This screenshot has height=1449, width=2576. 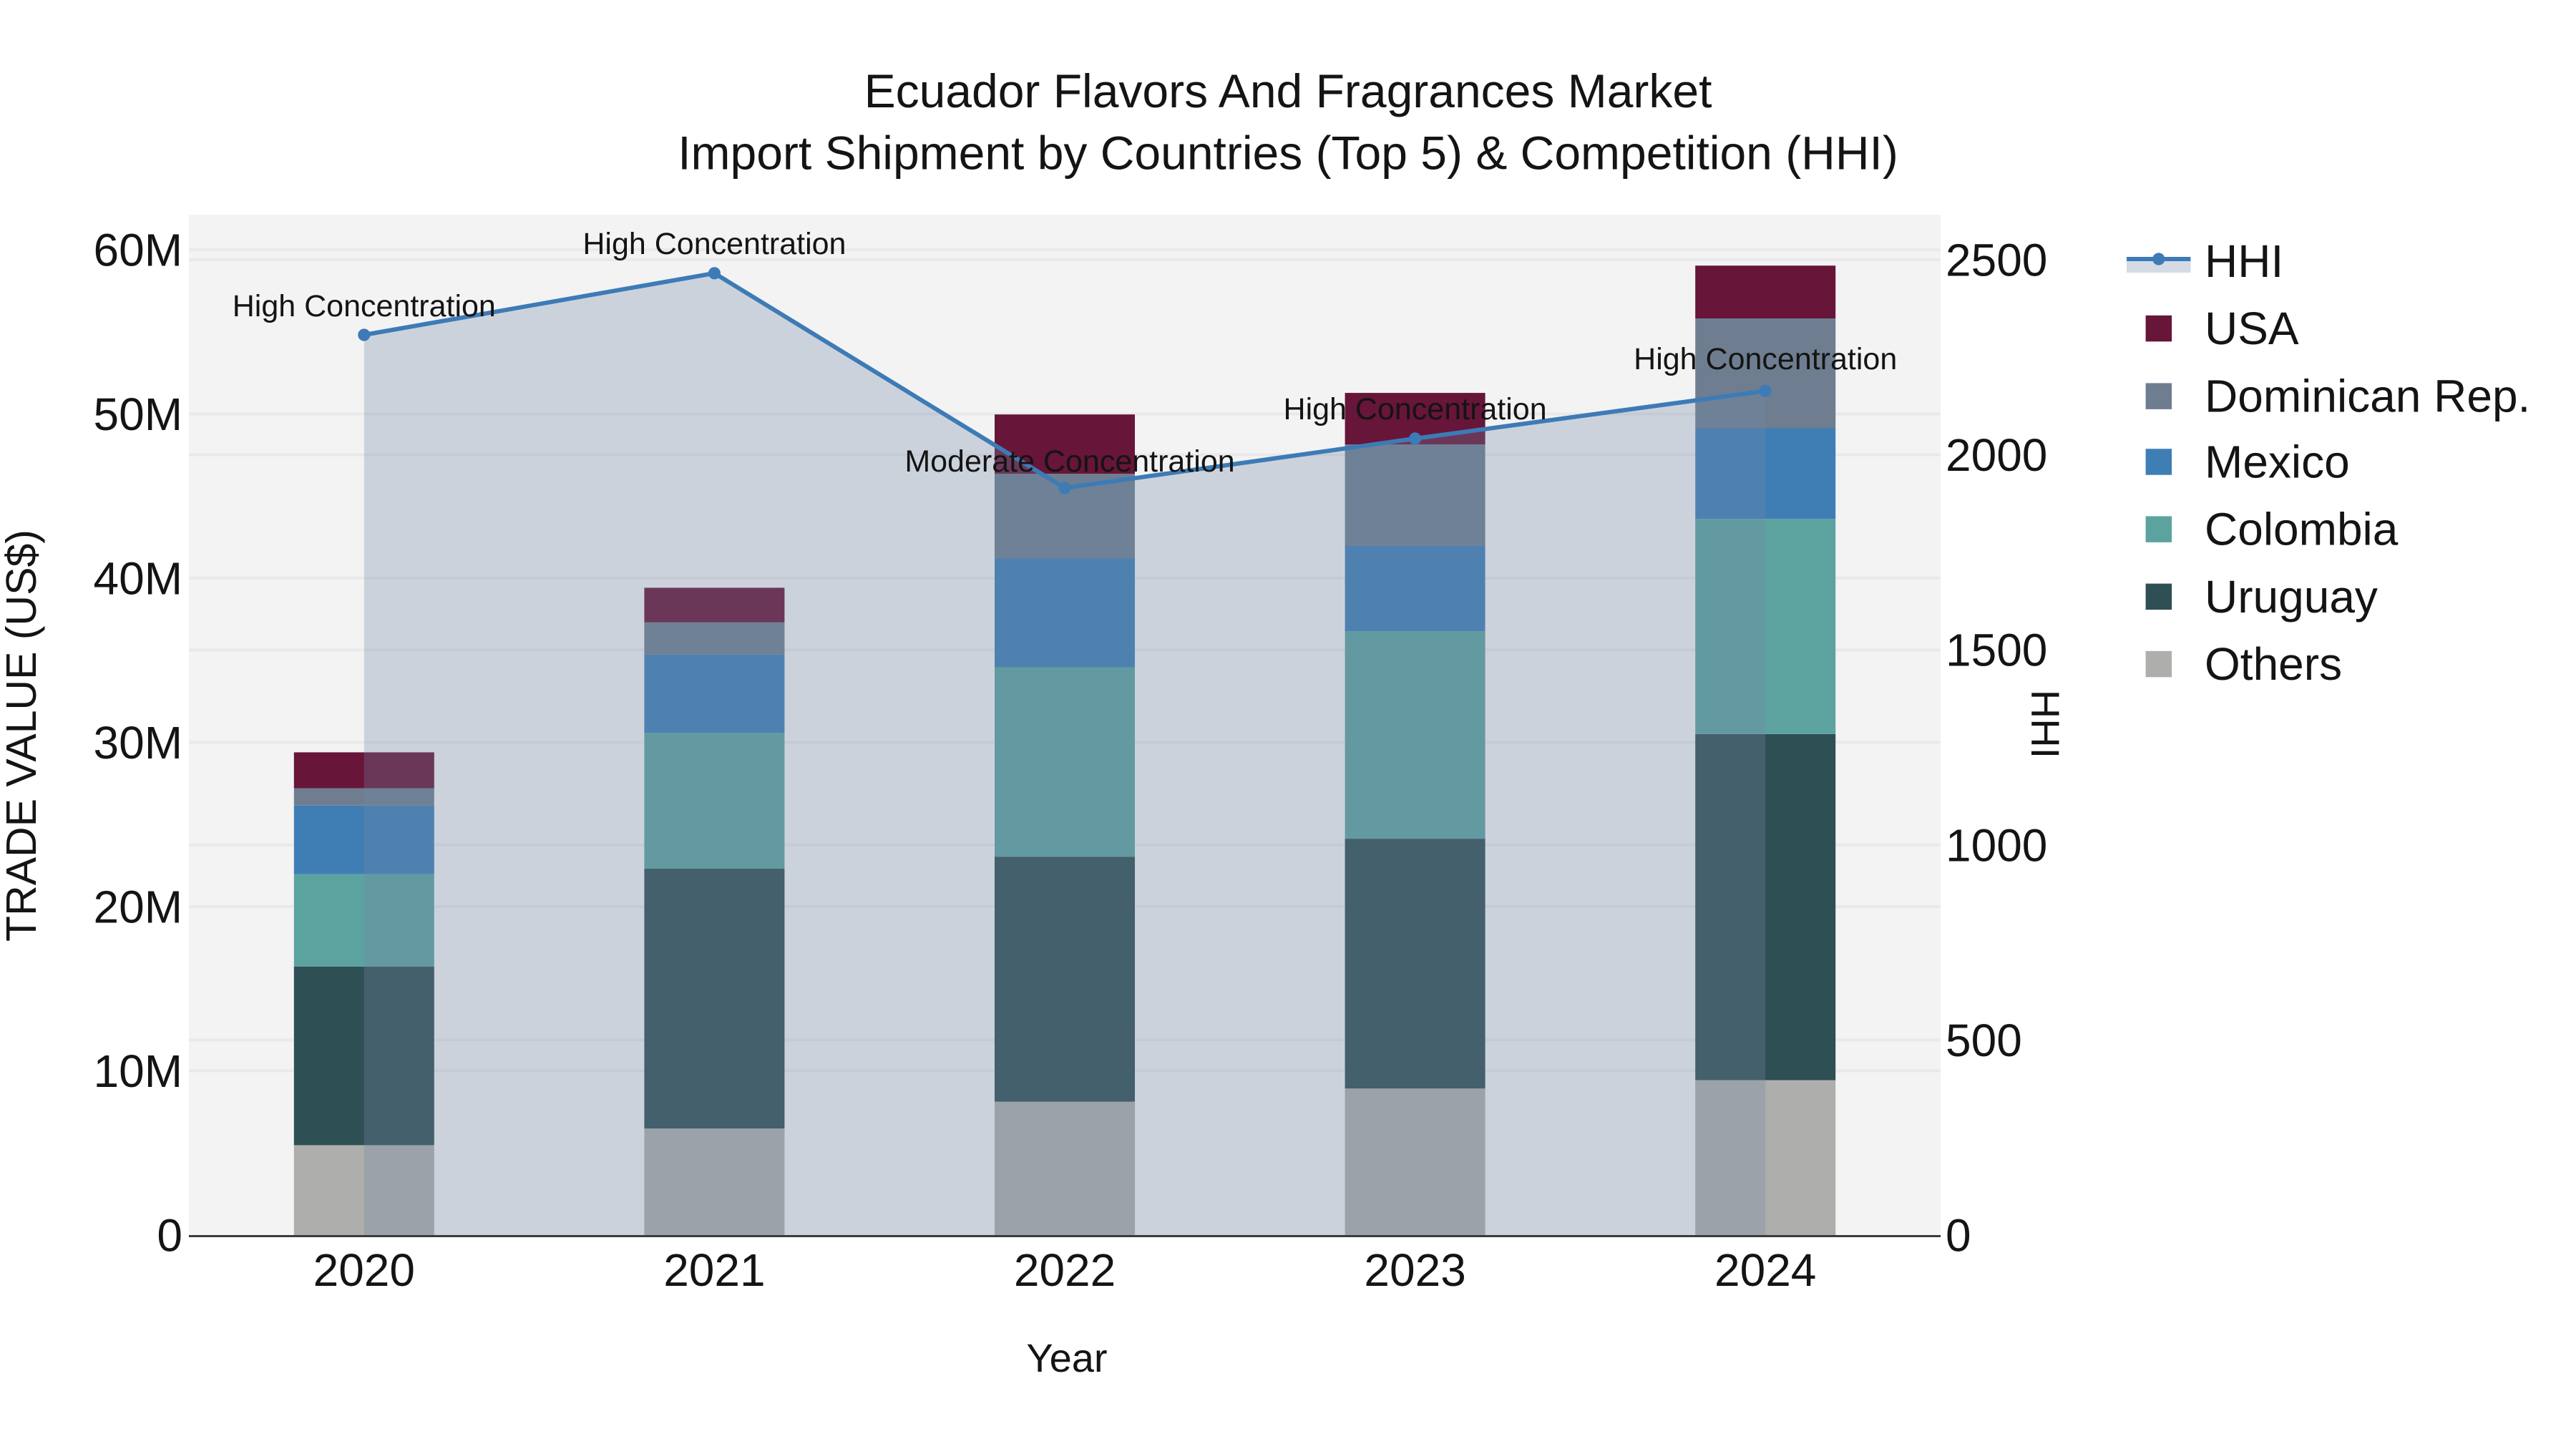 What do you see at coordinates (1069, 461) in the screenshot?
I see `svg-text: Moderate Concentration` at bounding box center [1069, 461].